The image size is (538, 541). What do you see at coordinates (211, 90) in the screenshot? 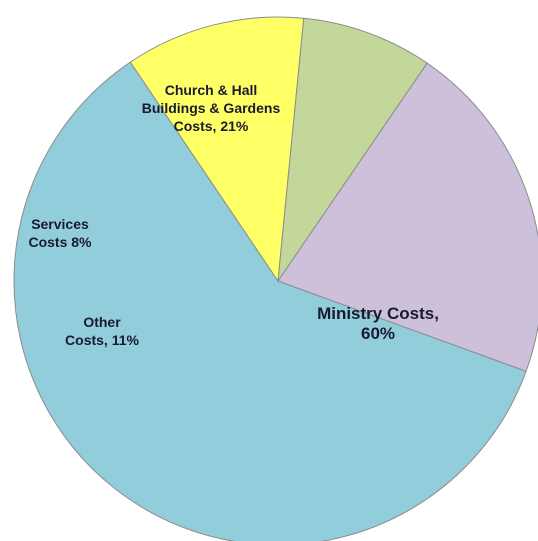
I see `slice-label-line: Church & Hall` at bounding box center [211, 90].